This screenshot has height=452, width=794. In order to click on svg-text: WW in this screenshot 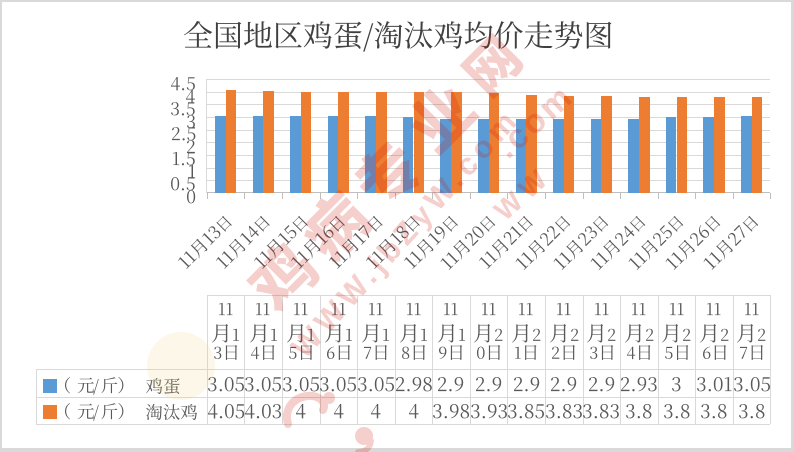, I will do `click(522, 193)`.